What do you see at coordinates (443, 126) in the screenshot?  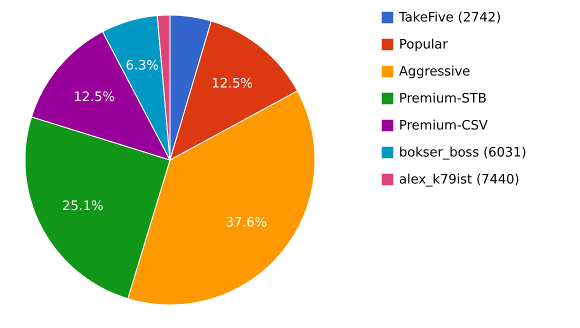 I see `legend-label: Premium-CSV` at bounding box center [443, 126].